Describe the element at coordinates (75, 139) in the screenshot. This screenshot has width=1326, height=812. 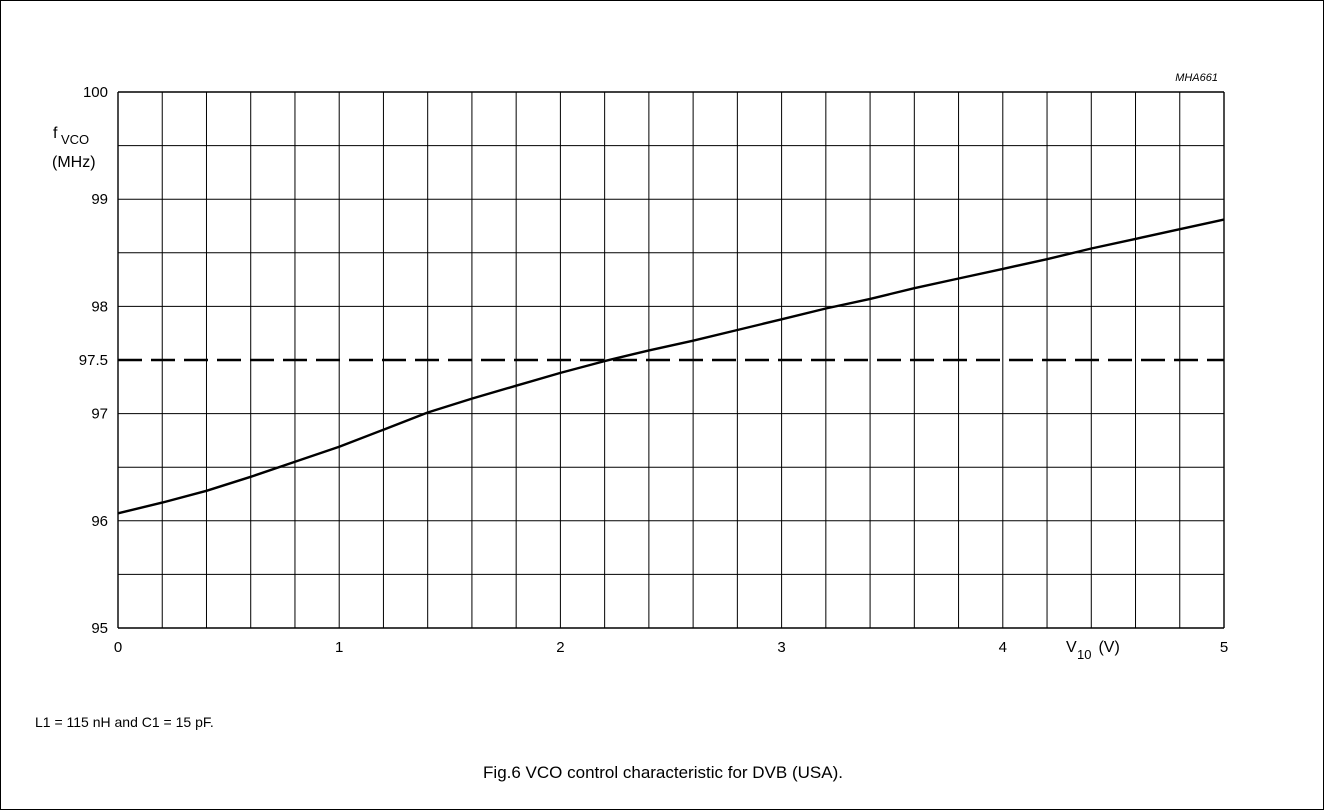
I see `y-axis-label-sub: VCO` at that location.